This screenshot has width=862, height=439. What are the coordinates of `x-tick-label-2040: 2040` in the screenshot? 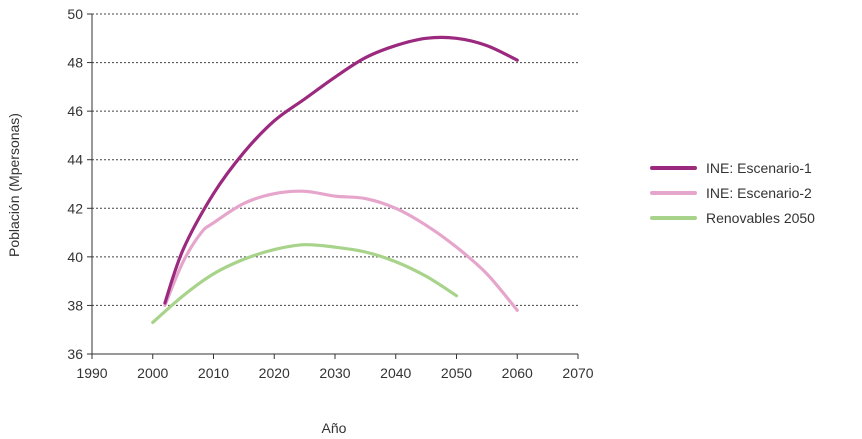 It's located at (395, 373).